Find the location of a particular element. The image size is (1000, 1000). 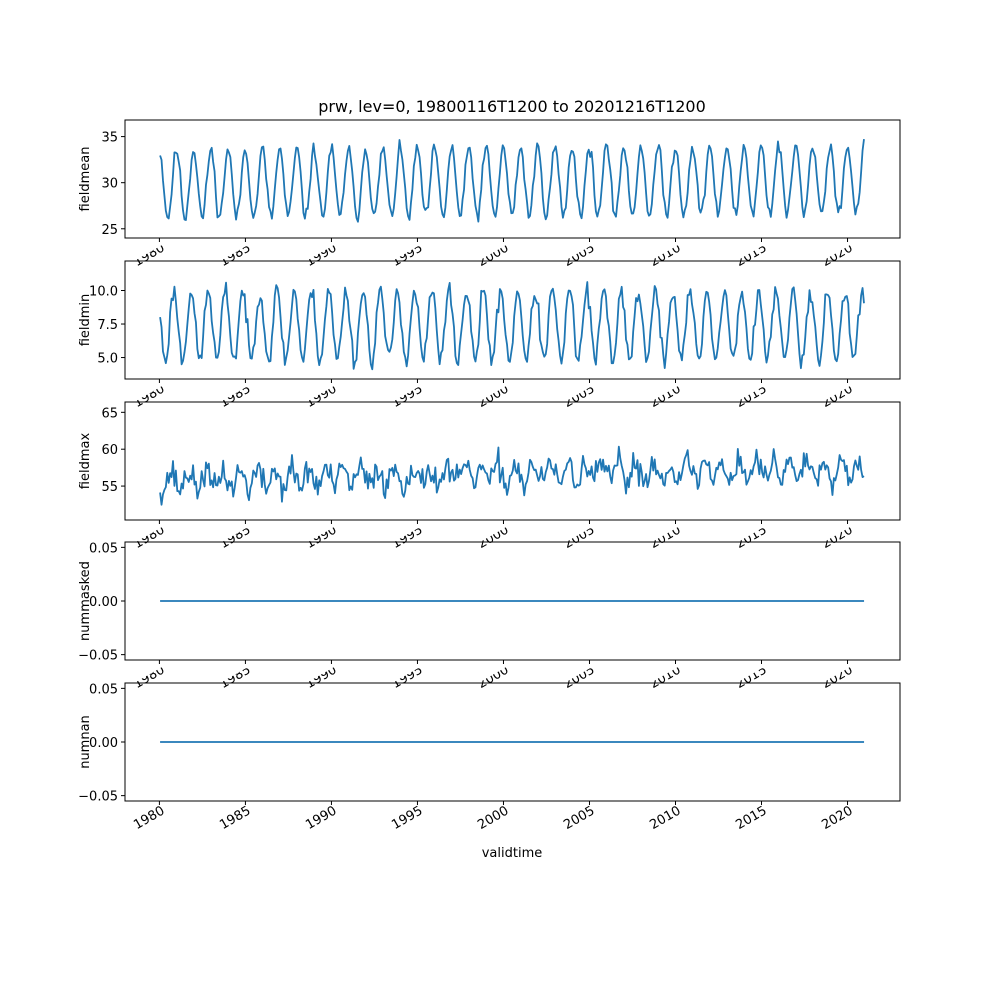

y-axis-label: nummasked is located at coordinates (85, 601).